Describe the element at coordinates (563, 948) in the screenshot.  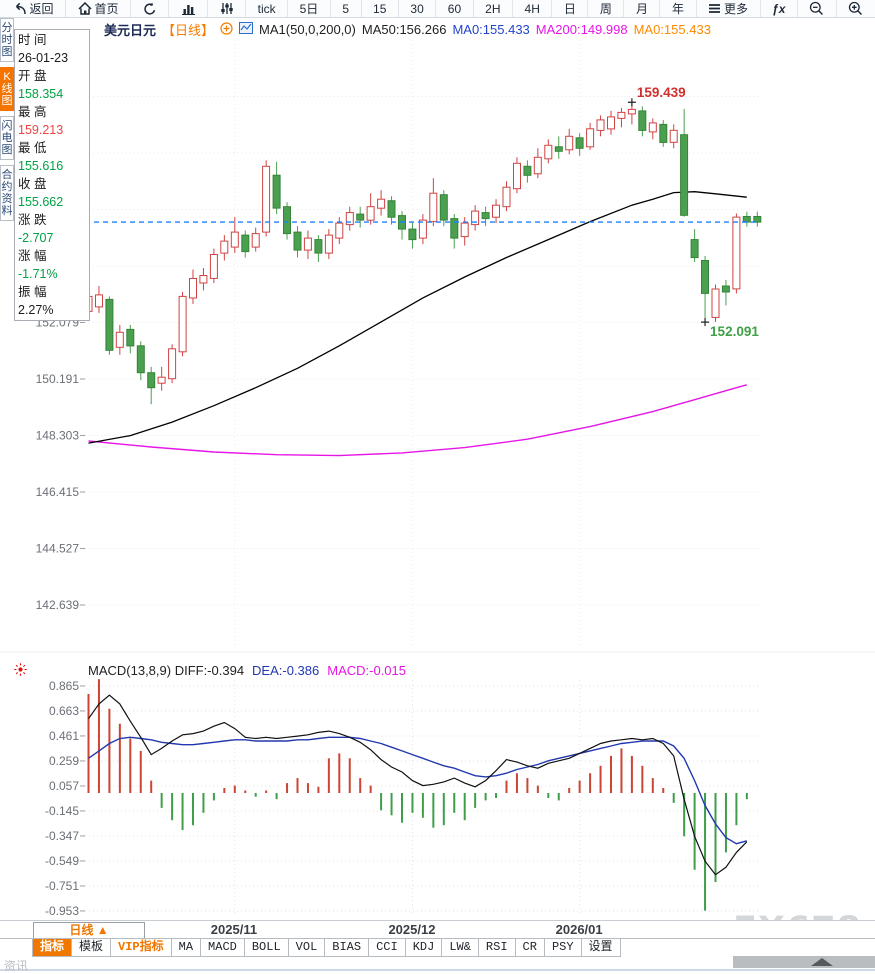
I see `tab-psy: PSY` at that location.